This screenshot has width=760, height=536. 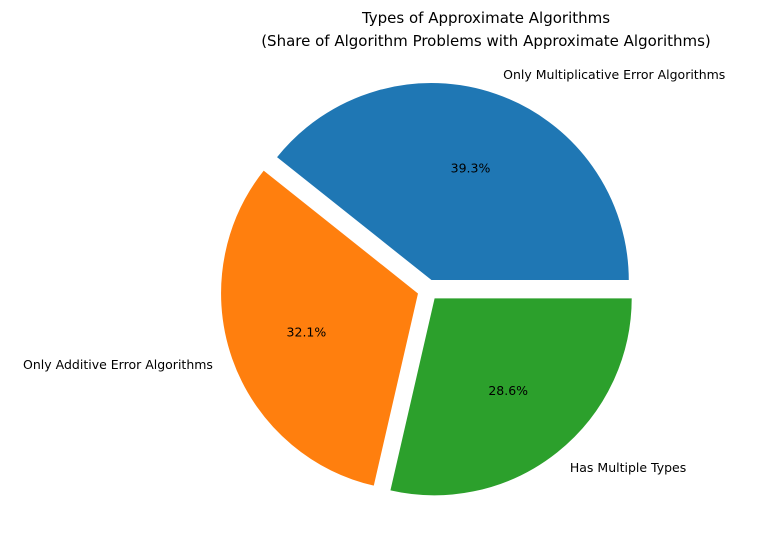 I want to click on slice-percent-label-2: 32.1%, so click(x=307, y=331).